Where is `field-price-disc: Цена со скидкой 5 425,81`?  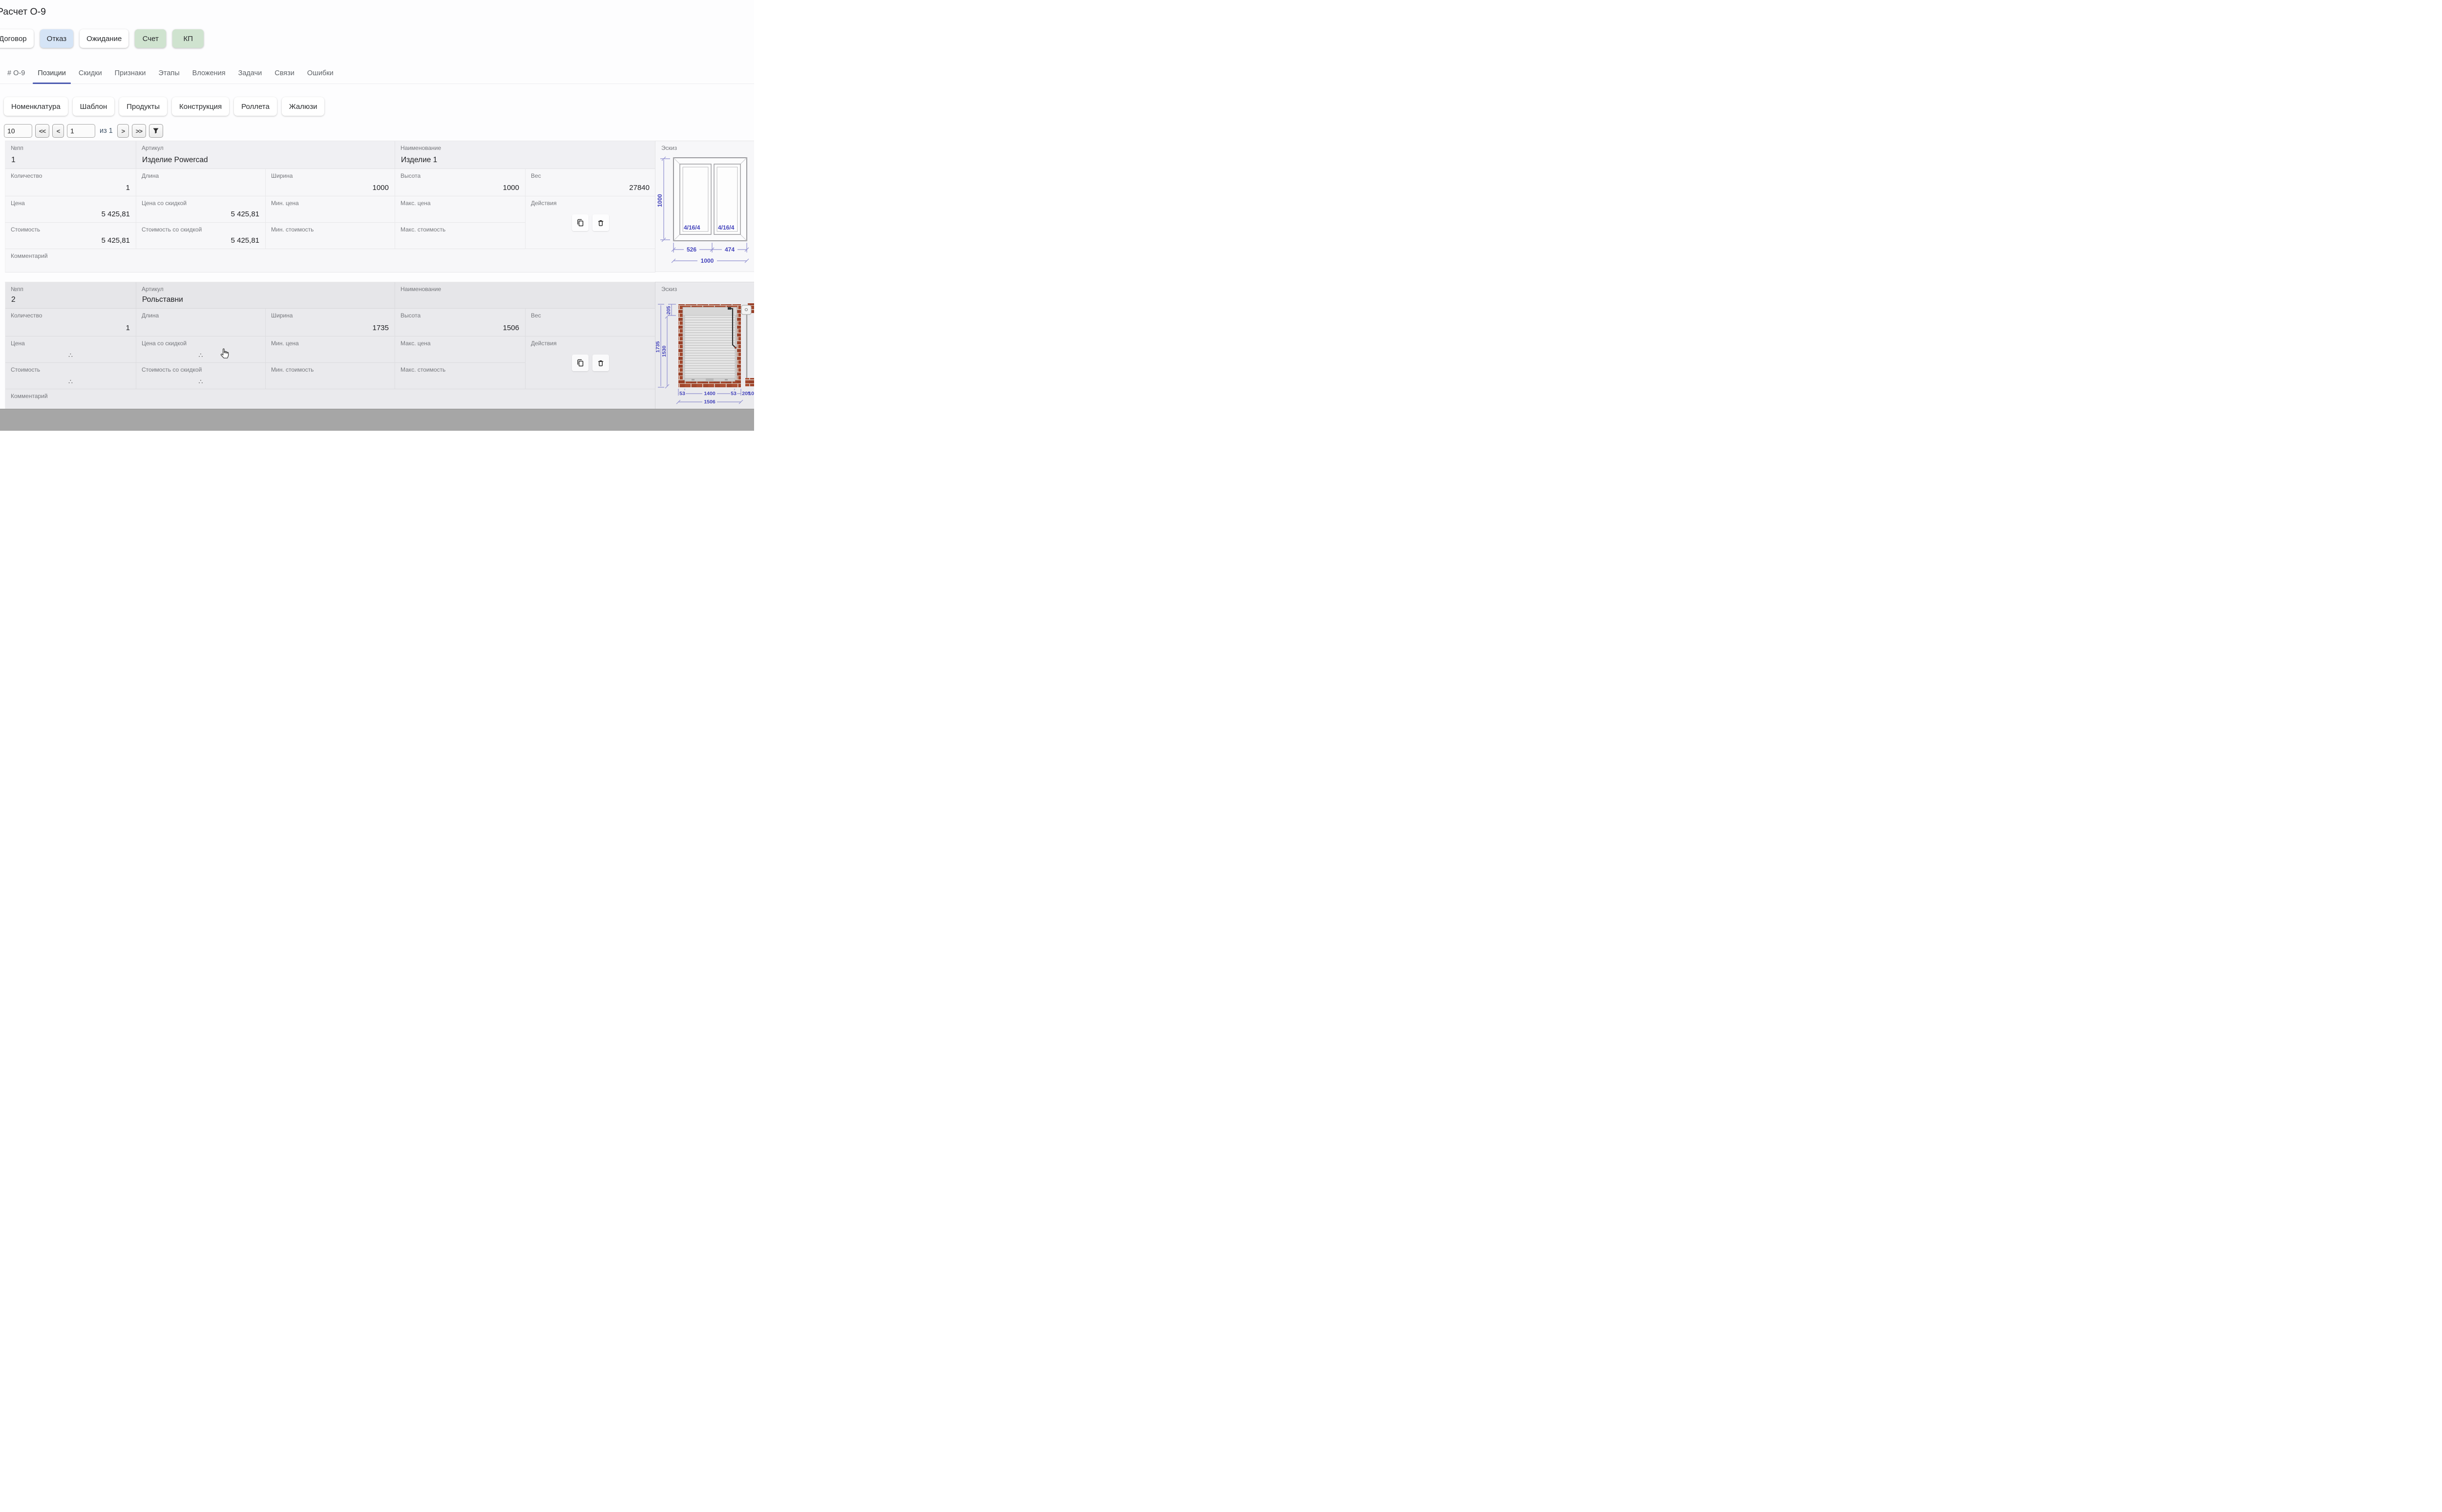 field-price-disc: Цена со скидкой 5 425,81 is located at coordinates (201, 209).